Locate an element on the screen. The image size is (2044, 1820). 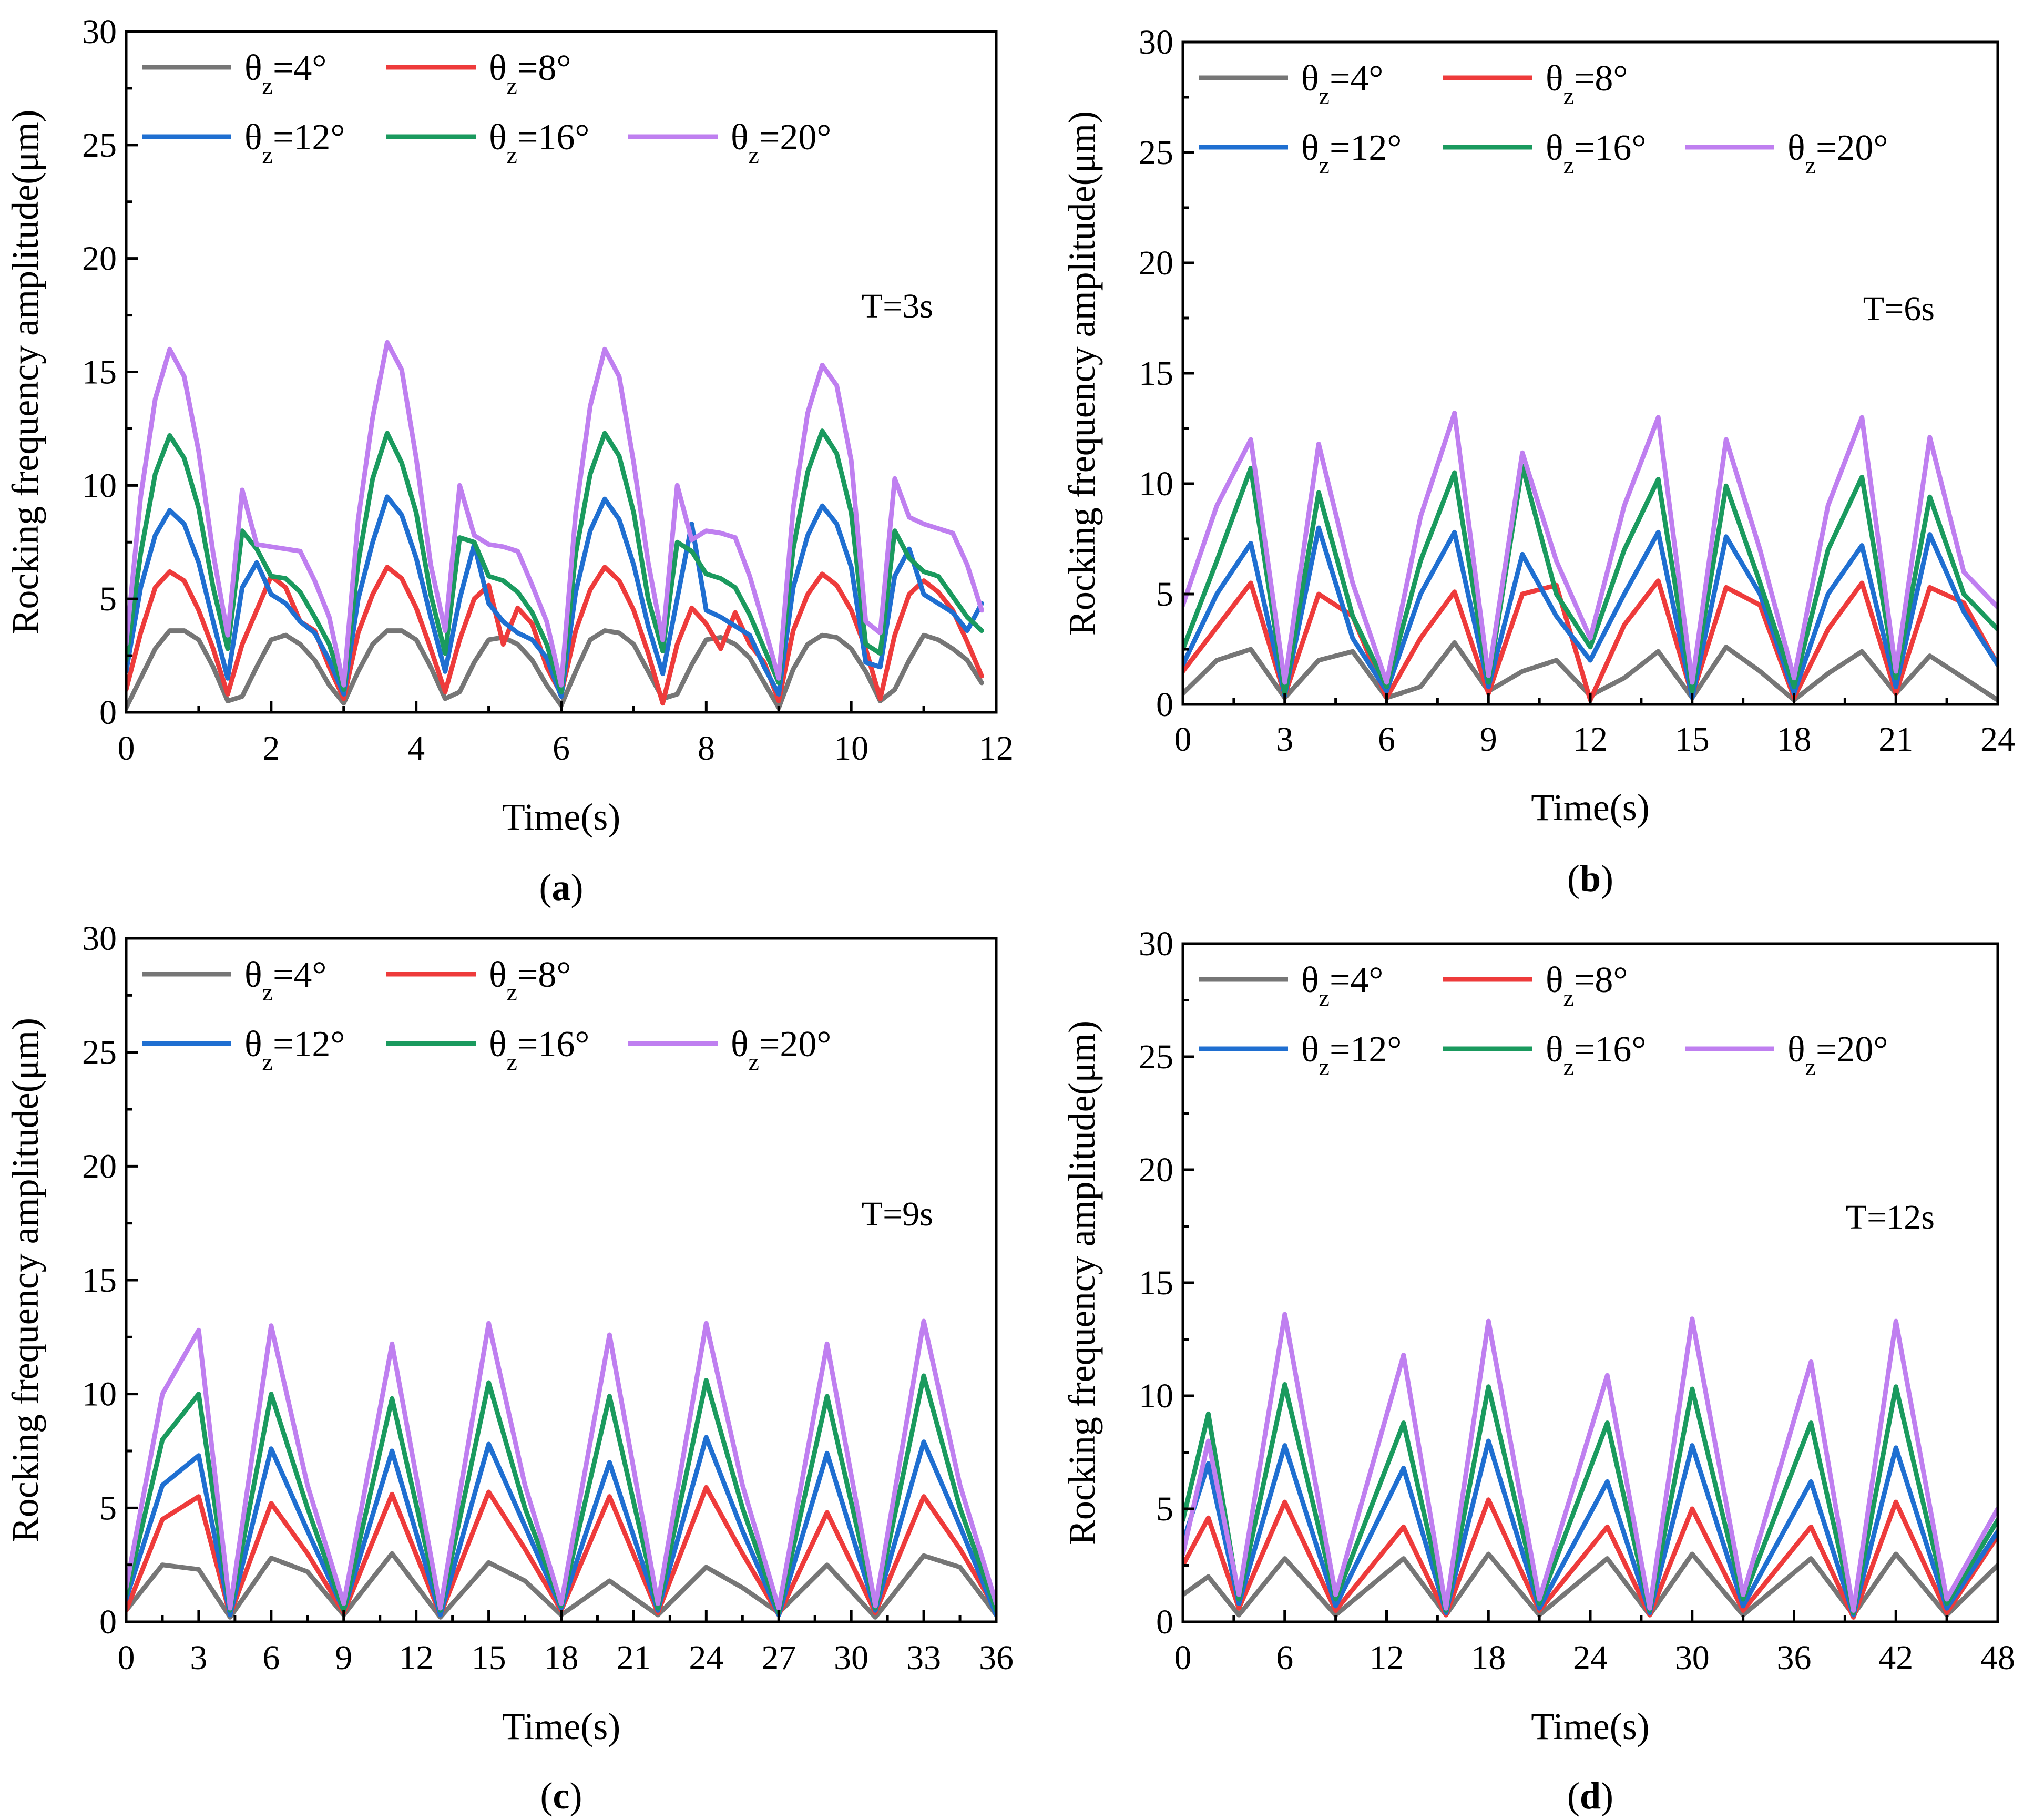
x-tick-label: 10 is located at coordinates (851, 748).